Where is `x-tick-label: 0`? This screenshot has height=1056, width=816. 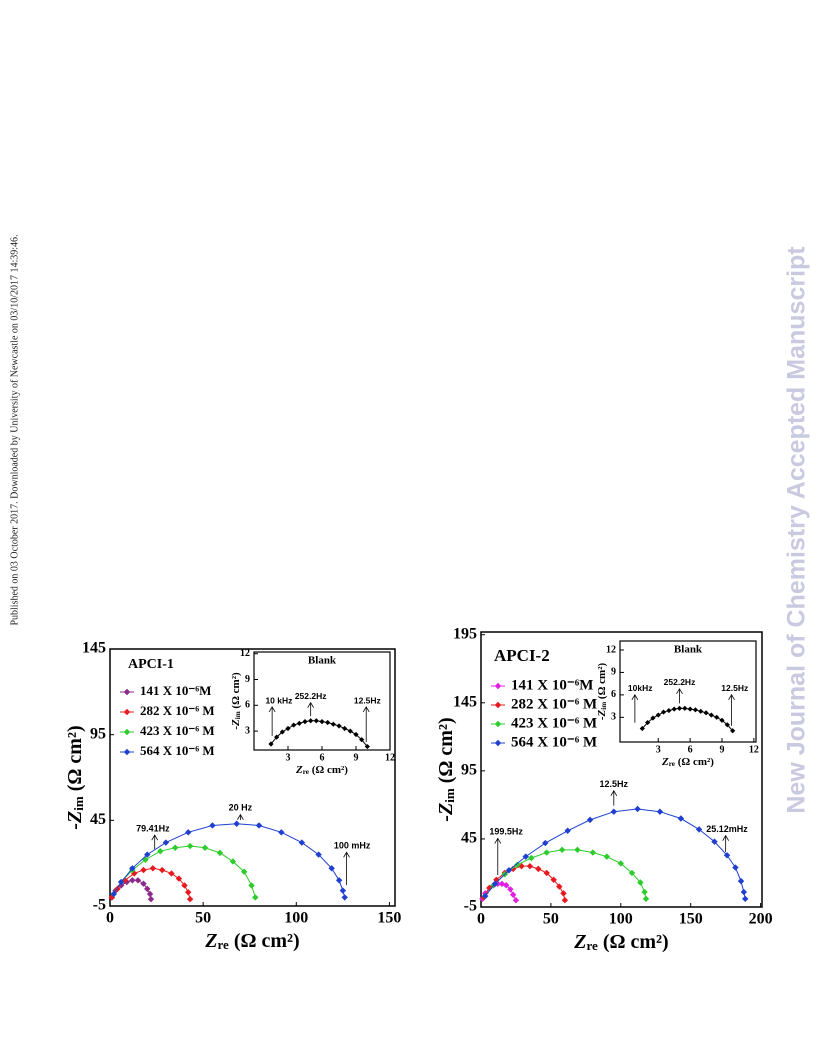 x-tick-label: 0 is located at coordinates (481, 918).